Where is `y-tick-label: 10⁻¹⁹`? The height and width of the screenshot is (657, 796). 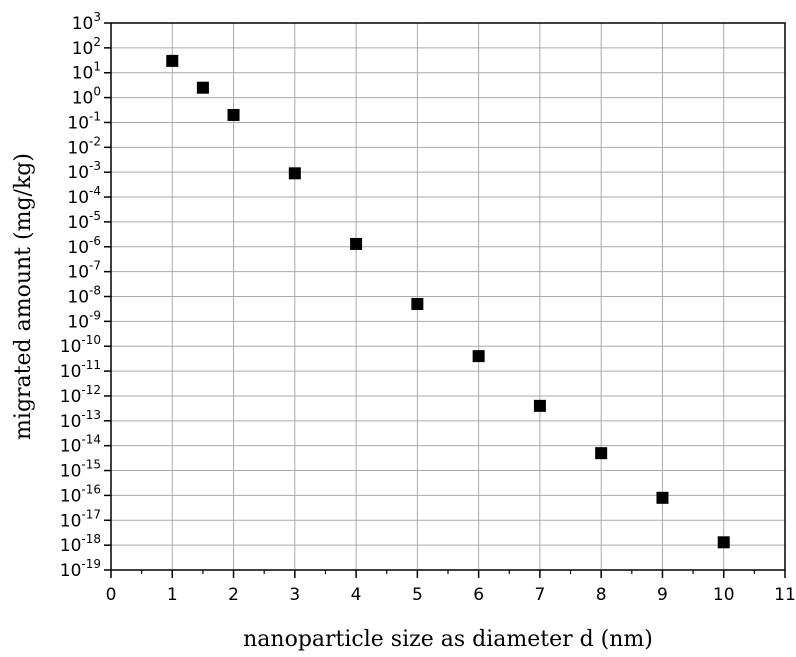
y-tick-label: 10⁻¹⁹ is located at coordinates (80, 569).